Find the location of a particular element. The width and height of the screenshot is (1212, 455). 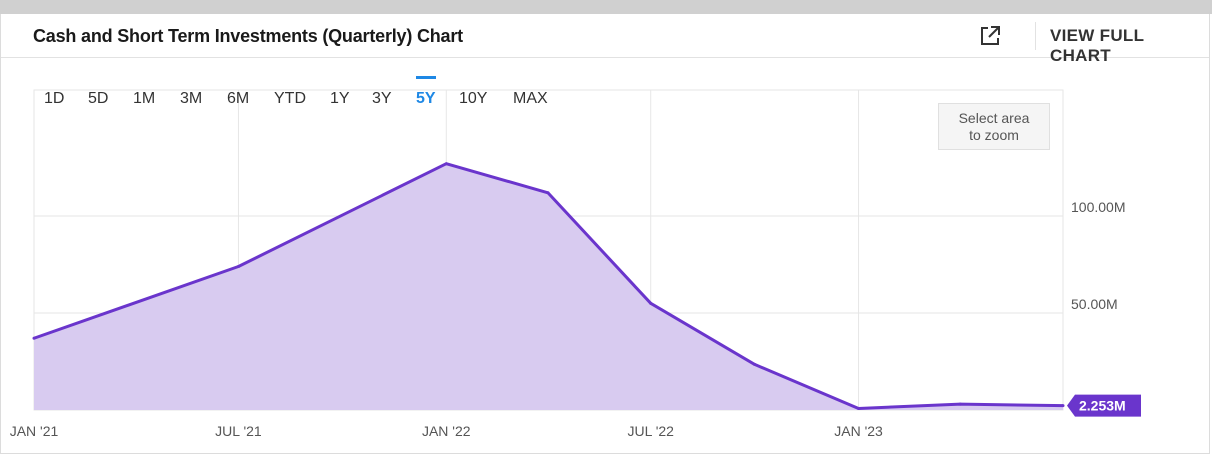

view-full-chart-button: VIEW FULL CHART is located at coordinates (1097, 45).